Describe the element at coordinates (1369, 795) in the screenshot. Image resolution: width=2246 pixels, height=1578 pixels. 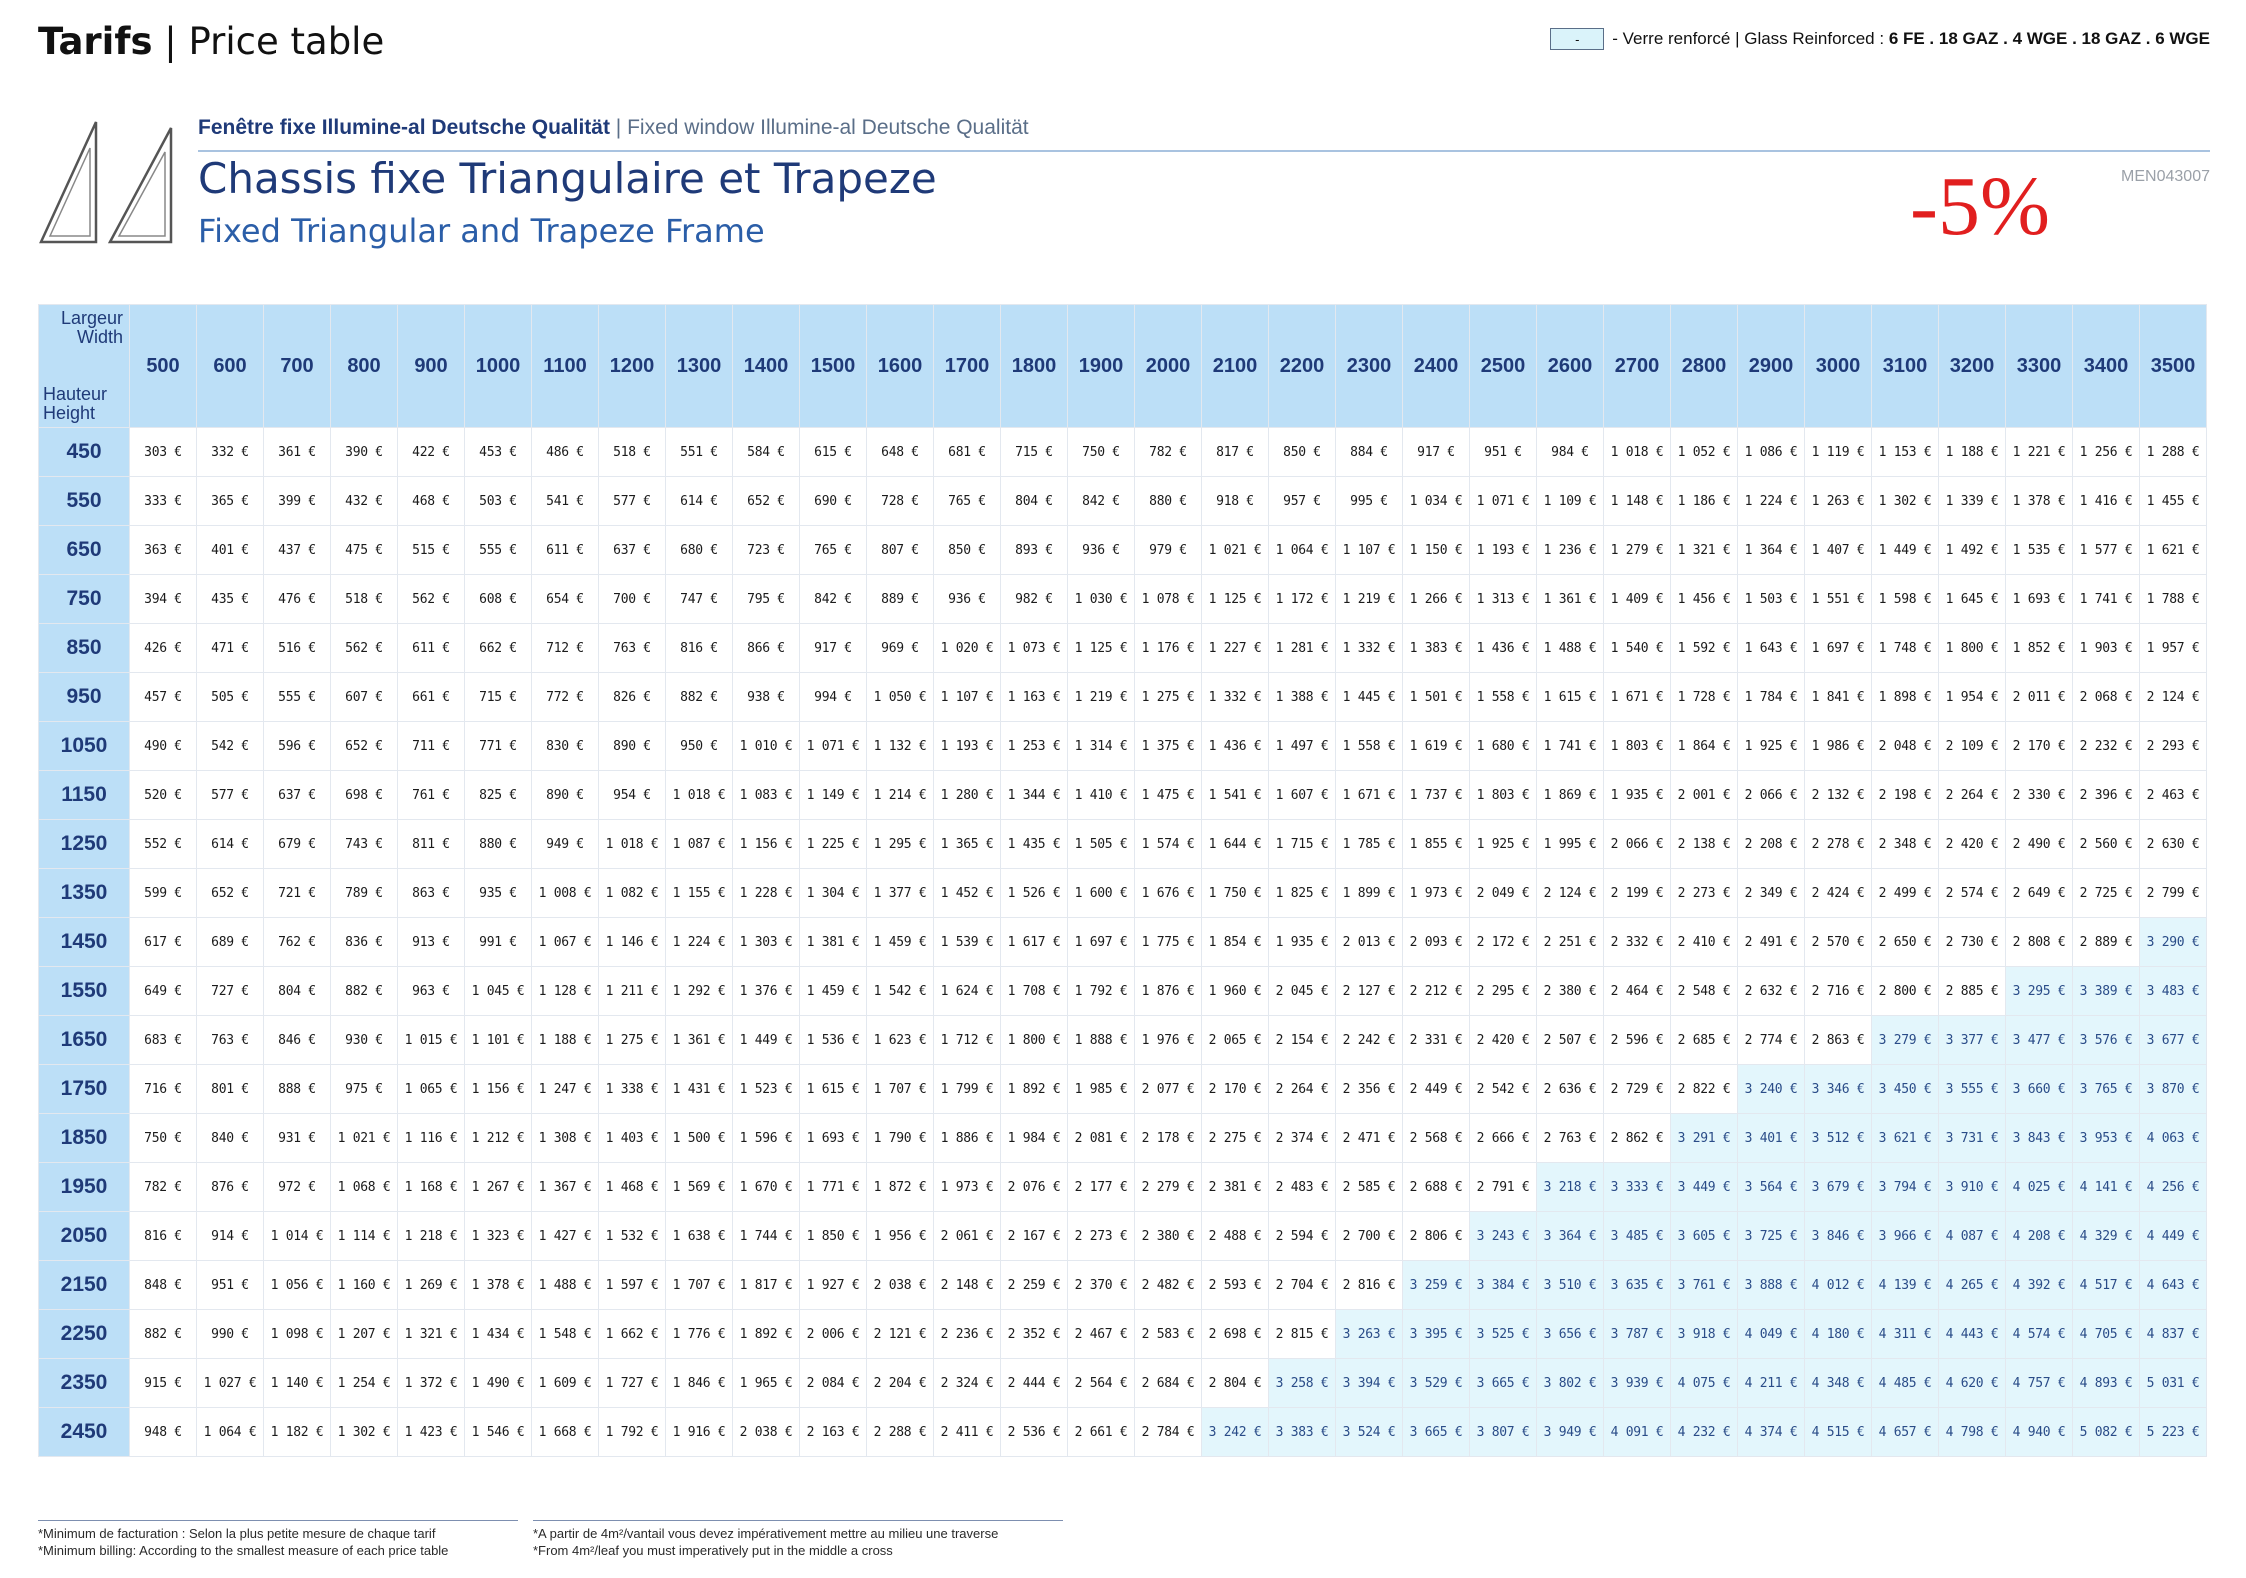
I see `price-cell: 1 671 €` at that location.